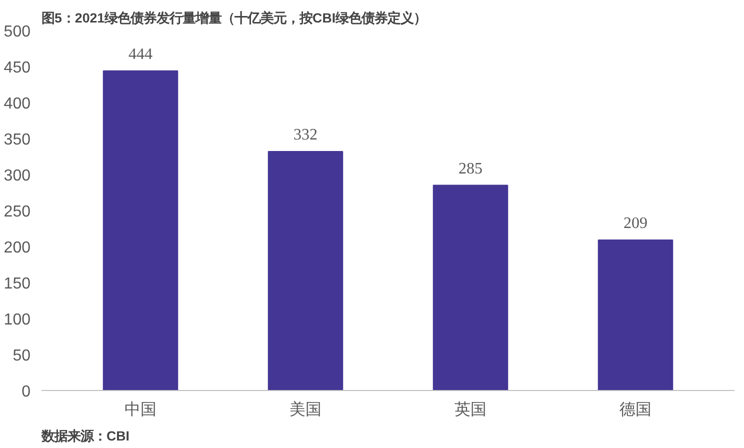 Image resolution: width=744 pixels, height=448 pixels. Describe the element at coordinates (140, 409) in the screenshot. I see `x-tick-label: 中国` at that location.